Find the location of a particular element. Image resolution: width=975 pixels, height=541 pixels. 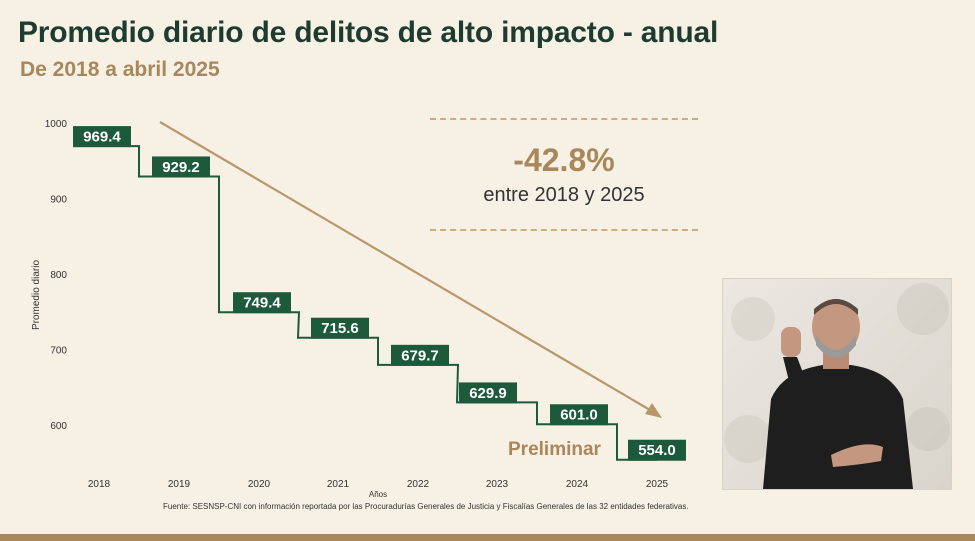

x-tick-label: 2023 is located at coordinates (497, 484).